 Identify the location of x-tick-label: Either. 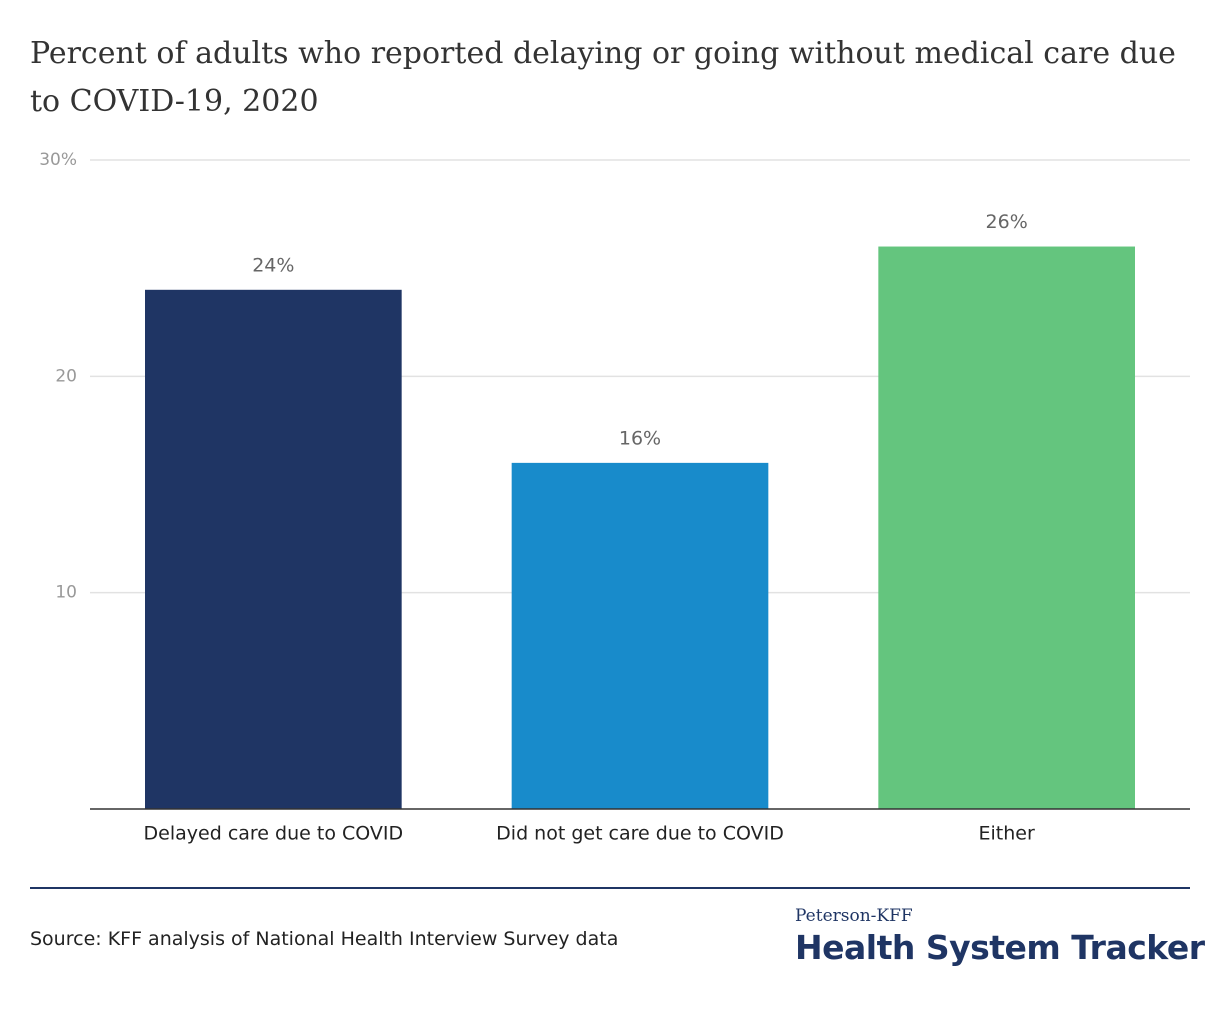
(1007, 834).